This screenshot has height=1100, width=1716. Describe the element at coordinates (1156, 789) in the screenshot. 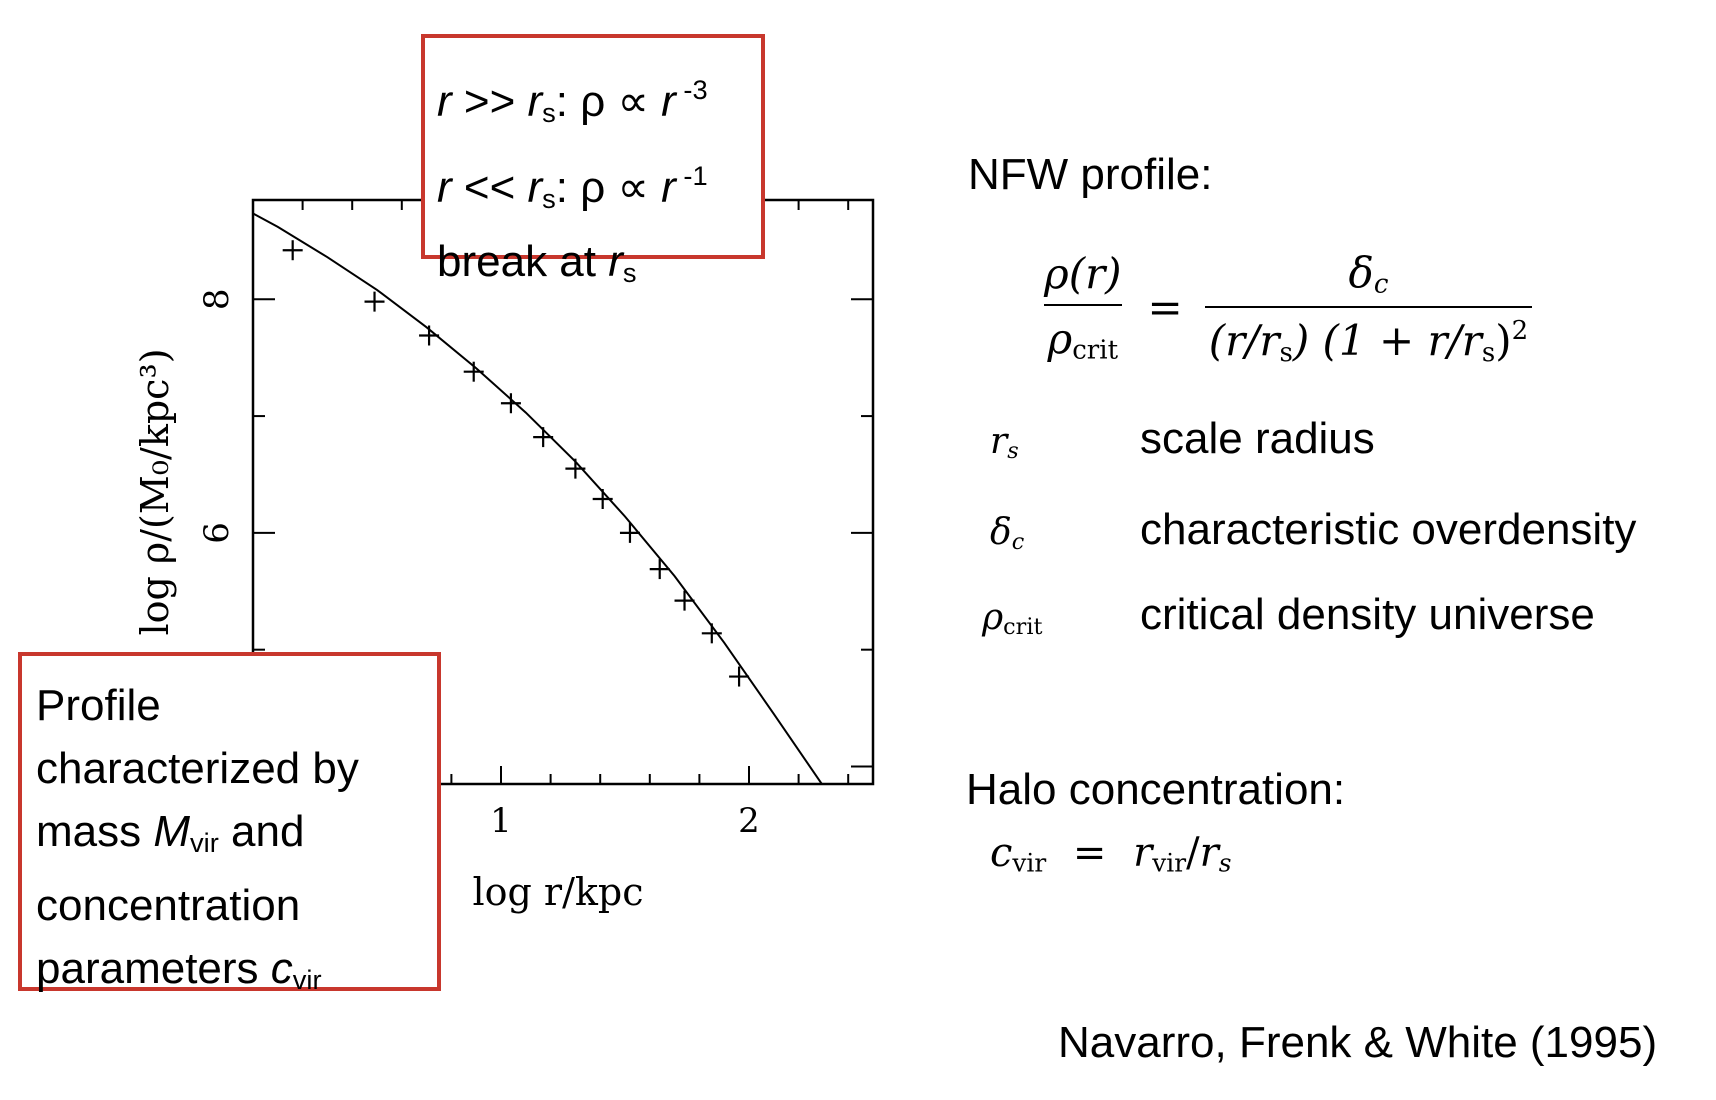

I see `halo-concentration-title: Halo concentration:` at that location.